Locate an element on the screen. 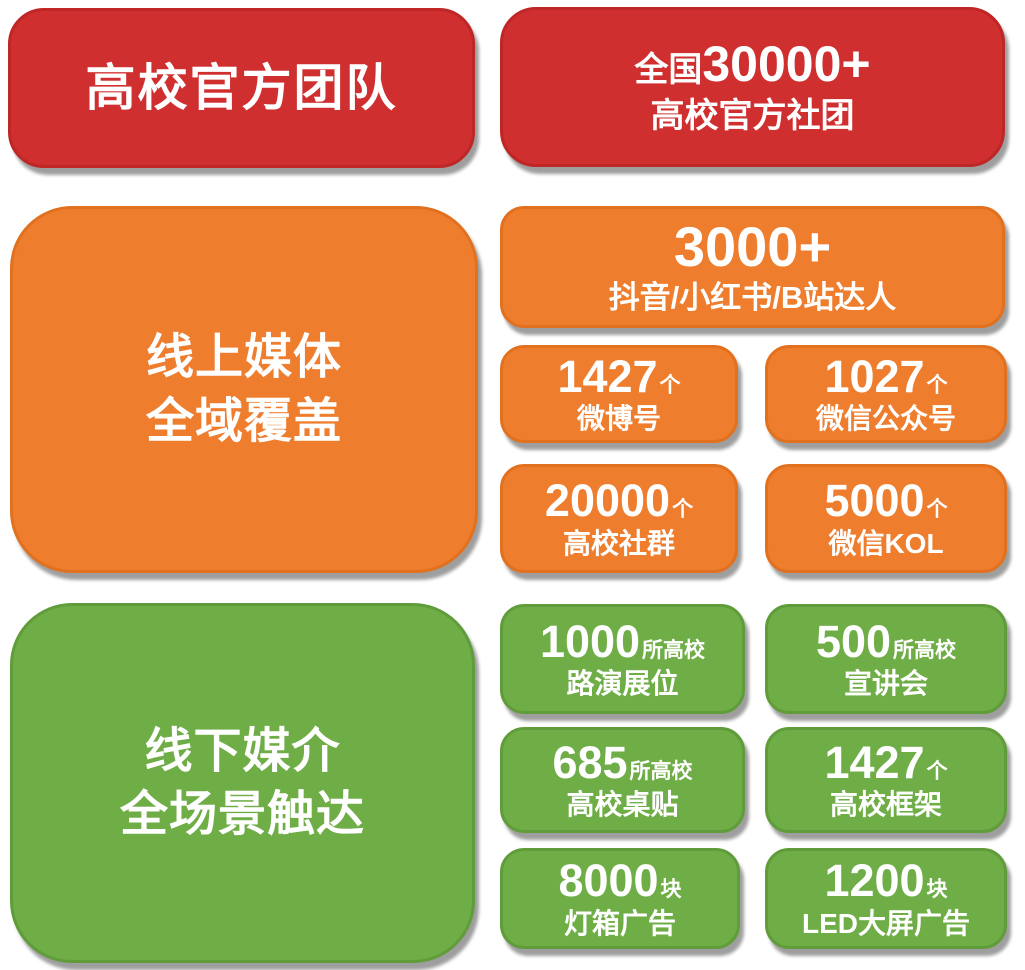 Image resolution: width=1025 pixels, height=970 pixels. led-screen-ad-number-line: 1200块 is located at coordinates (885, 880).